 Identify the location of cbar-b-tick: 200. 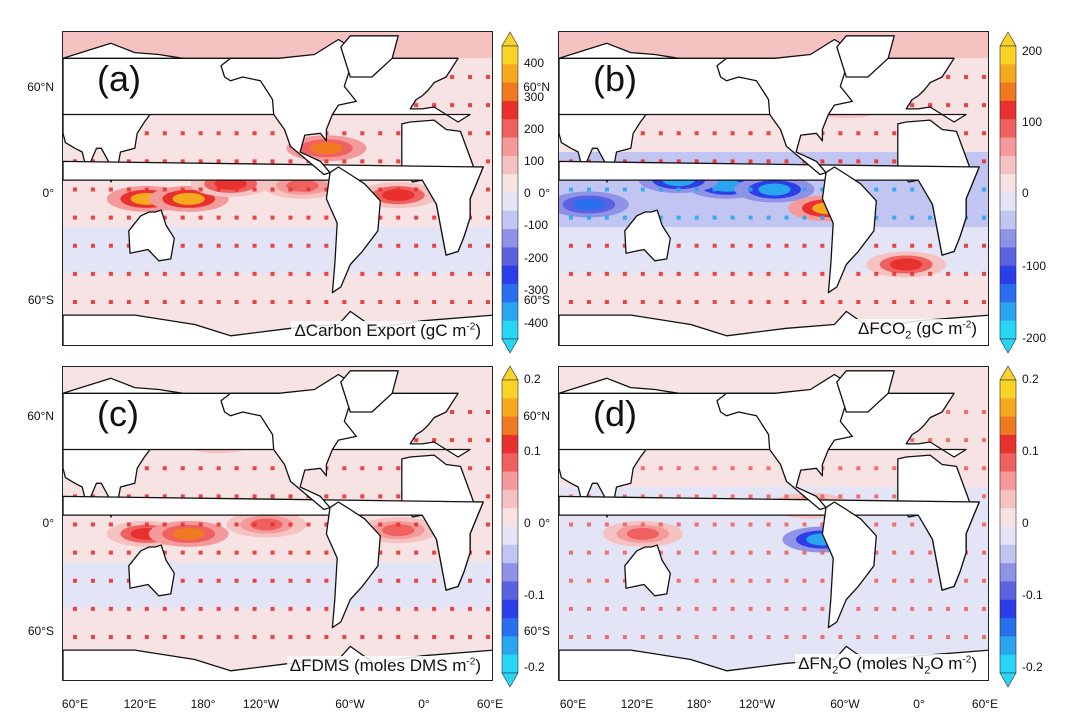
(1032, 51).